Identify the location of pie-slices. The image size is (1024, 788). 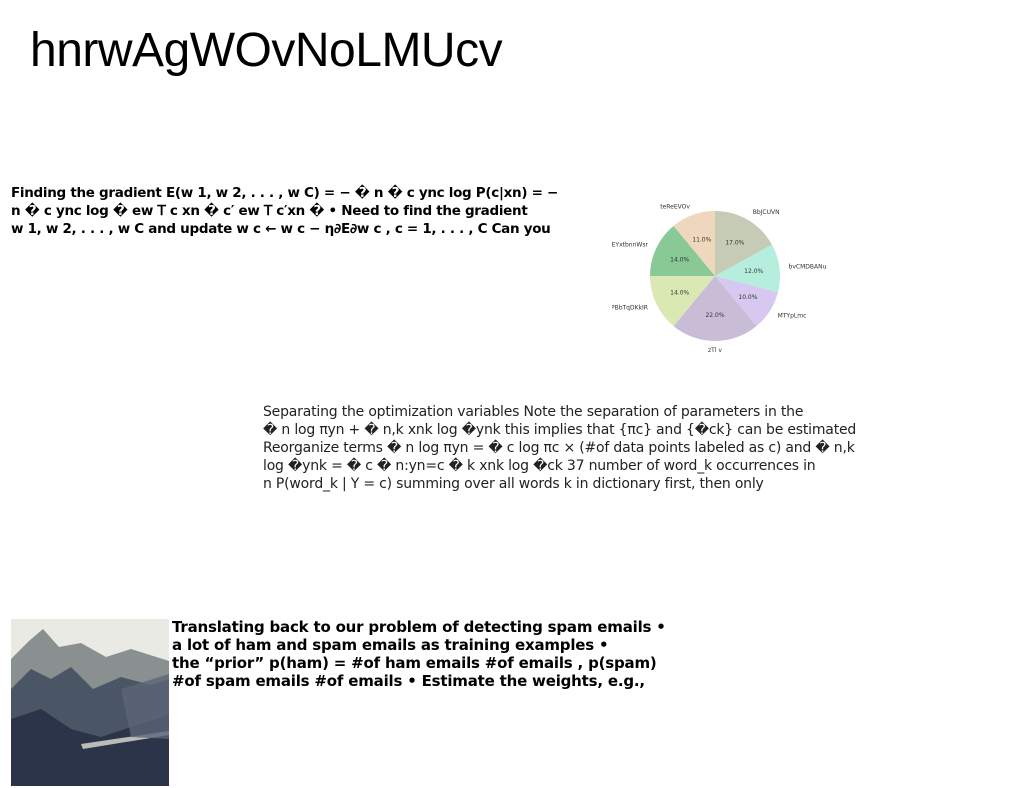
(715, 276).